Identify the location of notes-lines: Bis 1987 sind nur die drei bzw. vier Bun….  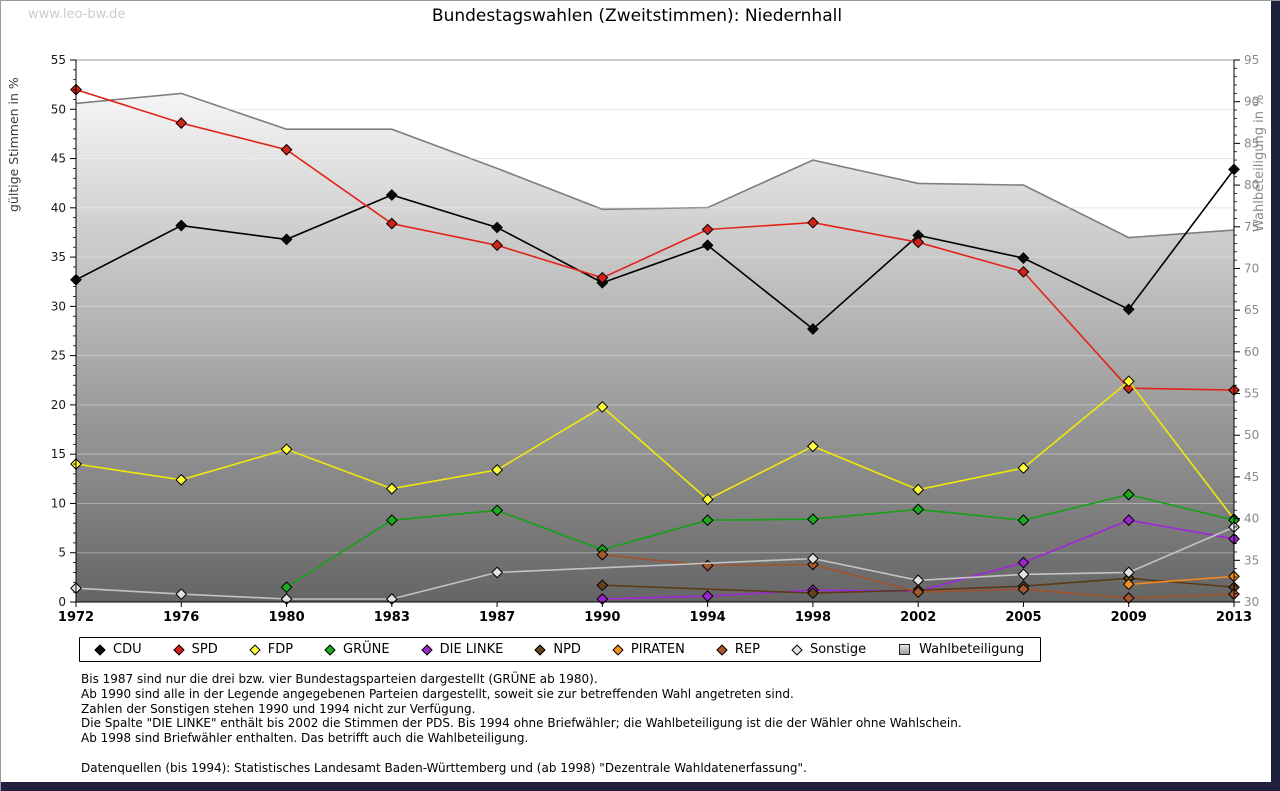
(521, 709).